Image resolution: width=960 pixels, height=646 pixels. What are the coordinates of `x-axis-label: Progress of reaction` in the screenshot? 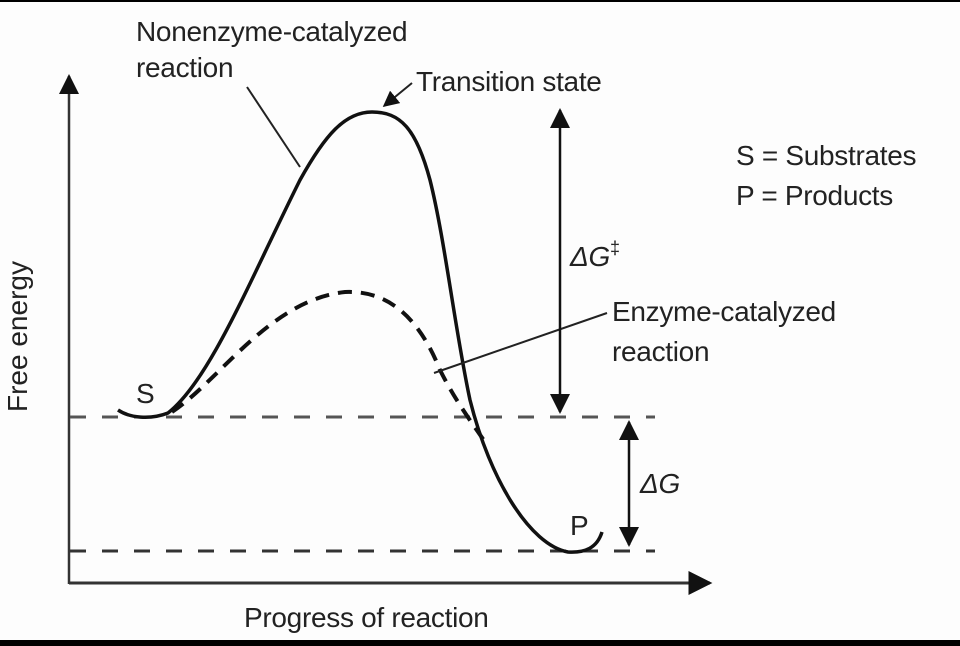 It's located at (366, 617).